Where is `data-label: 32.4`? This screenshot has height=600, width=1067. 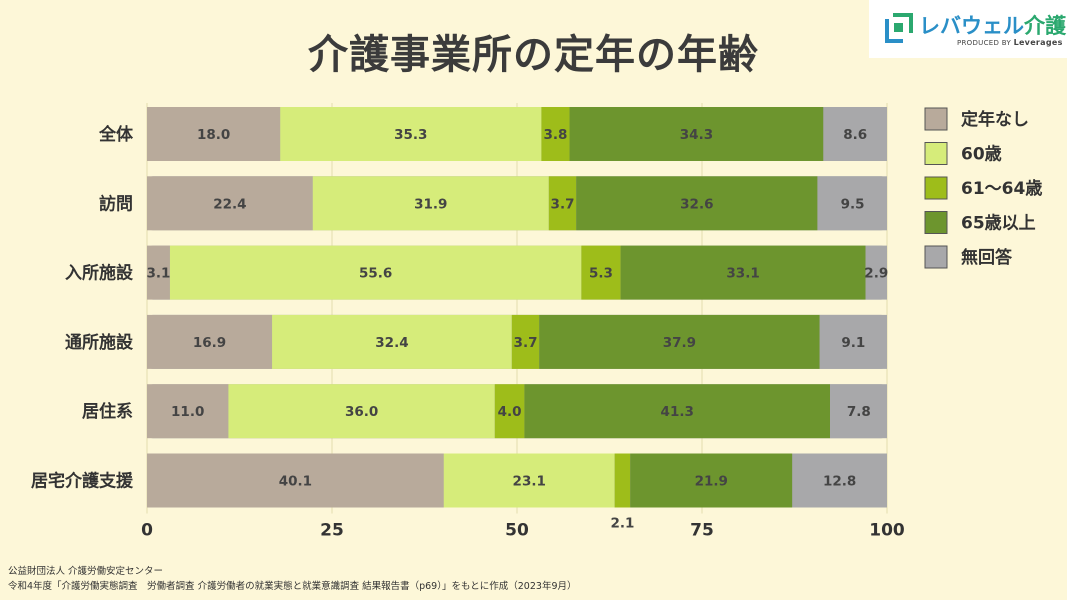
data-label: 32.4 is located at coordinates (391, 343).